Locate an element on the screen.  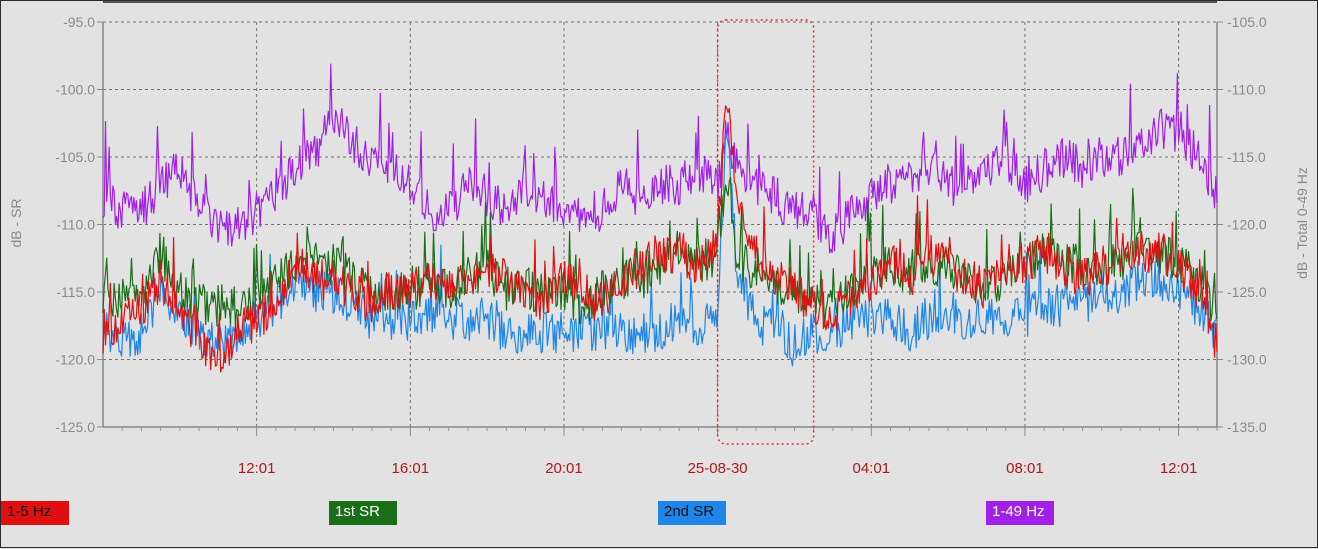
highlight-layer is located at coordinates (765, 232).